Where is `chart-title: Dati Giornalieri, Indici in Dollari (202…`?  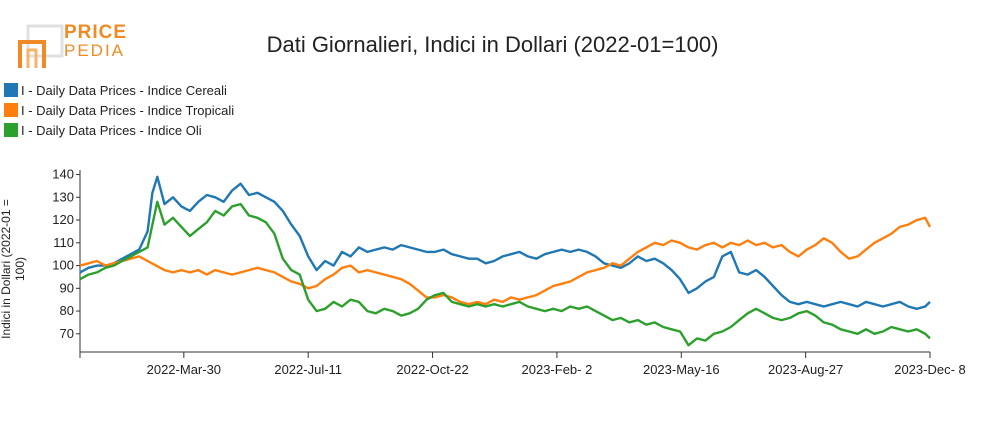 chart-title: Dati Giornalieri, Indici in Dollari (202… is located at coordinates (492, 44).